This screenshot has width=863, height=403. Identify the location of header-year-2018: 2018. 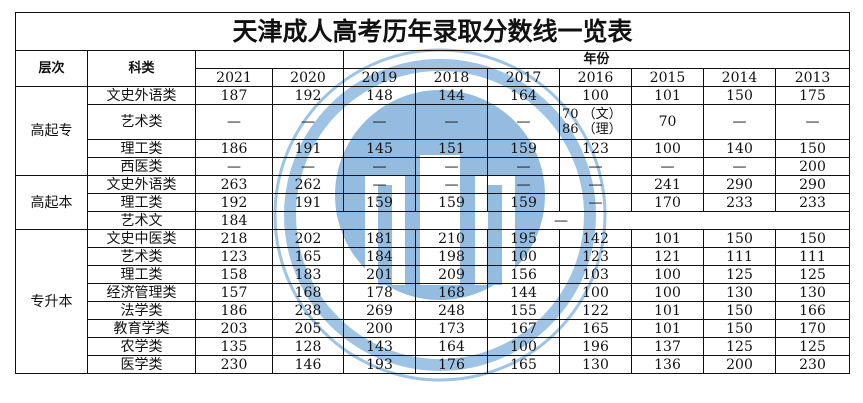
(451, 77).